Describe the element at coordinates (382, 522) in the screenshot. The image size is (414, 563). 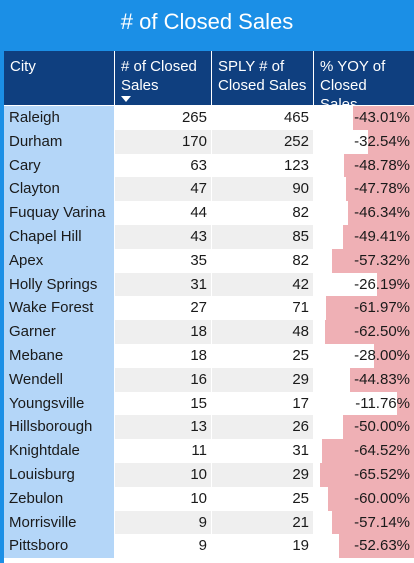
I see `cell-yoy-label: -57.14%` at that location.